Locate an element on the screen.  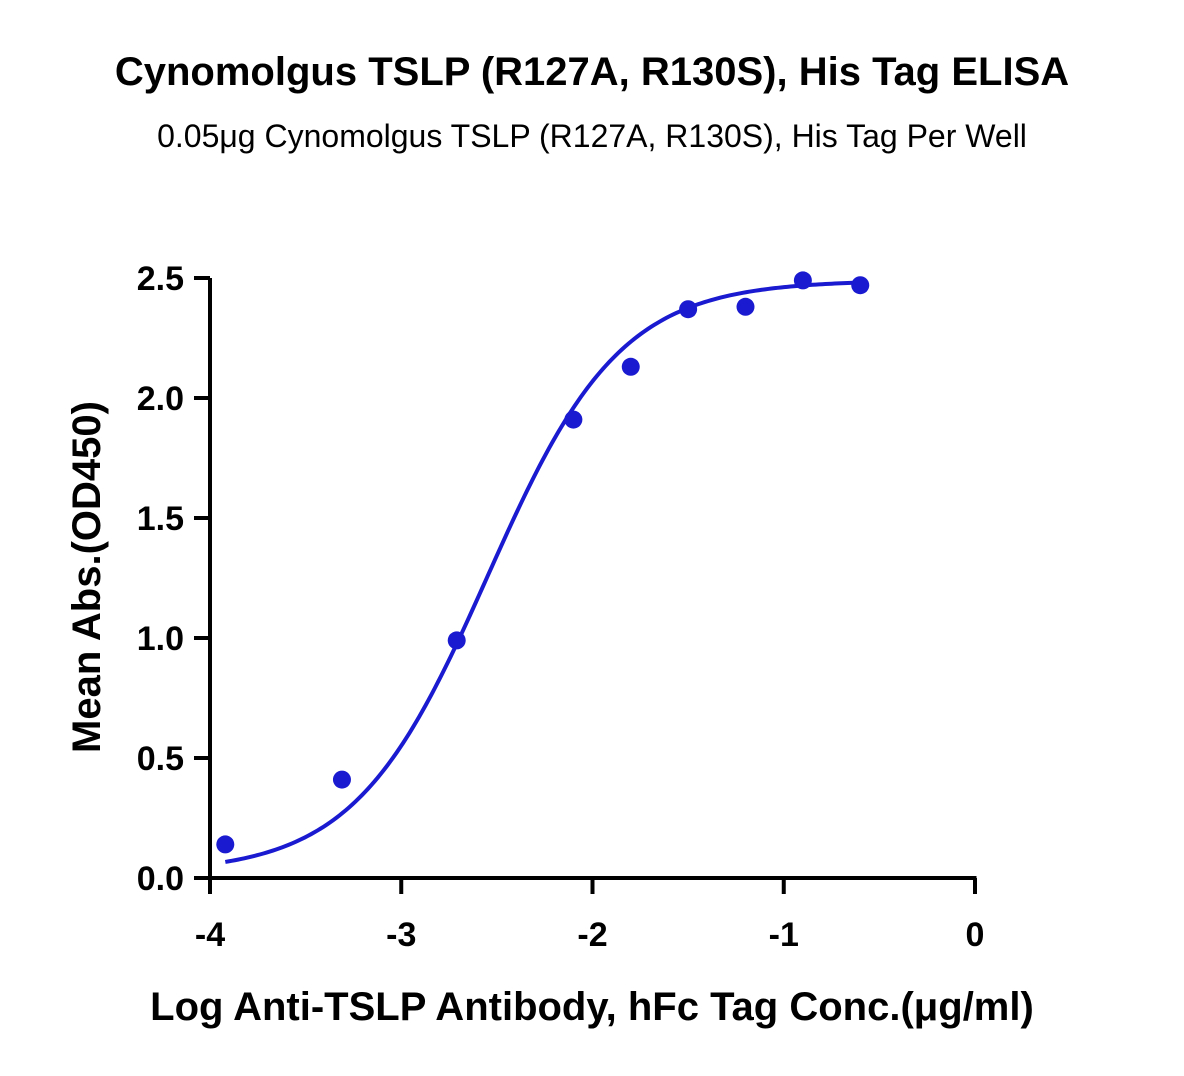
y-tick-label: 1.5 is located at coordinates (160, 519).